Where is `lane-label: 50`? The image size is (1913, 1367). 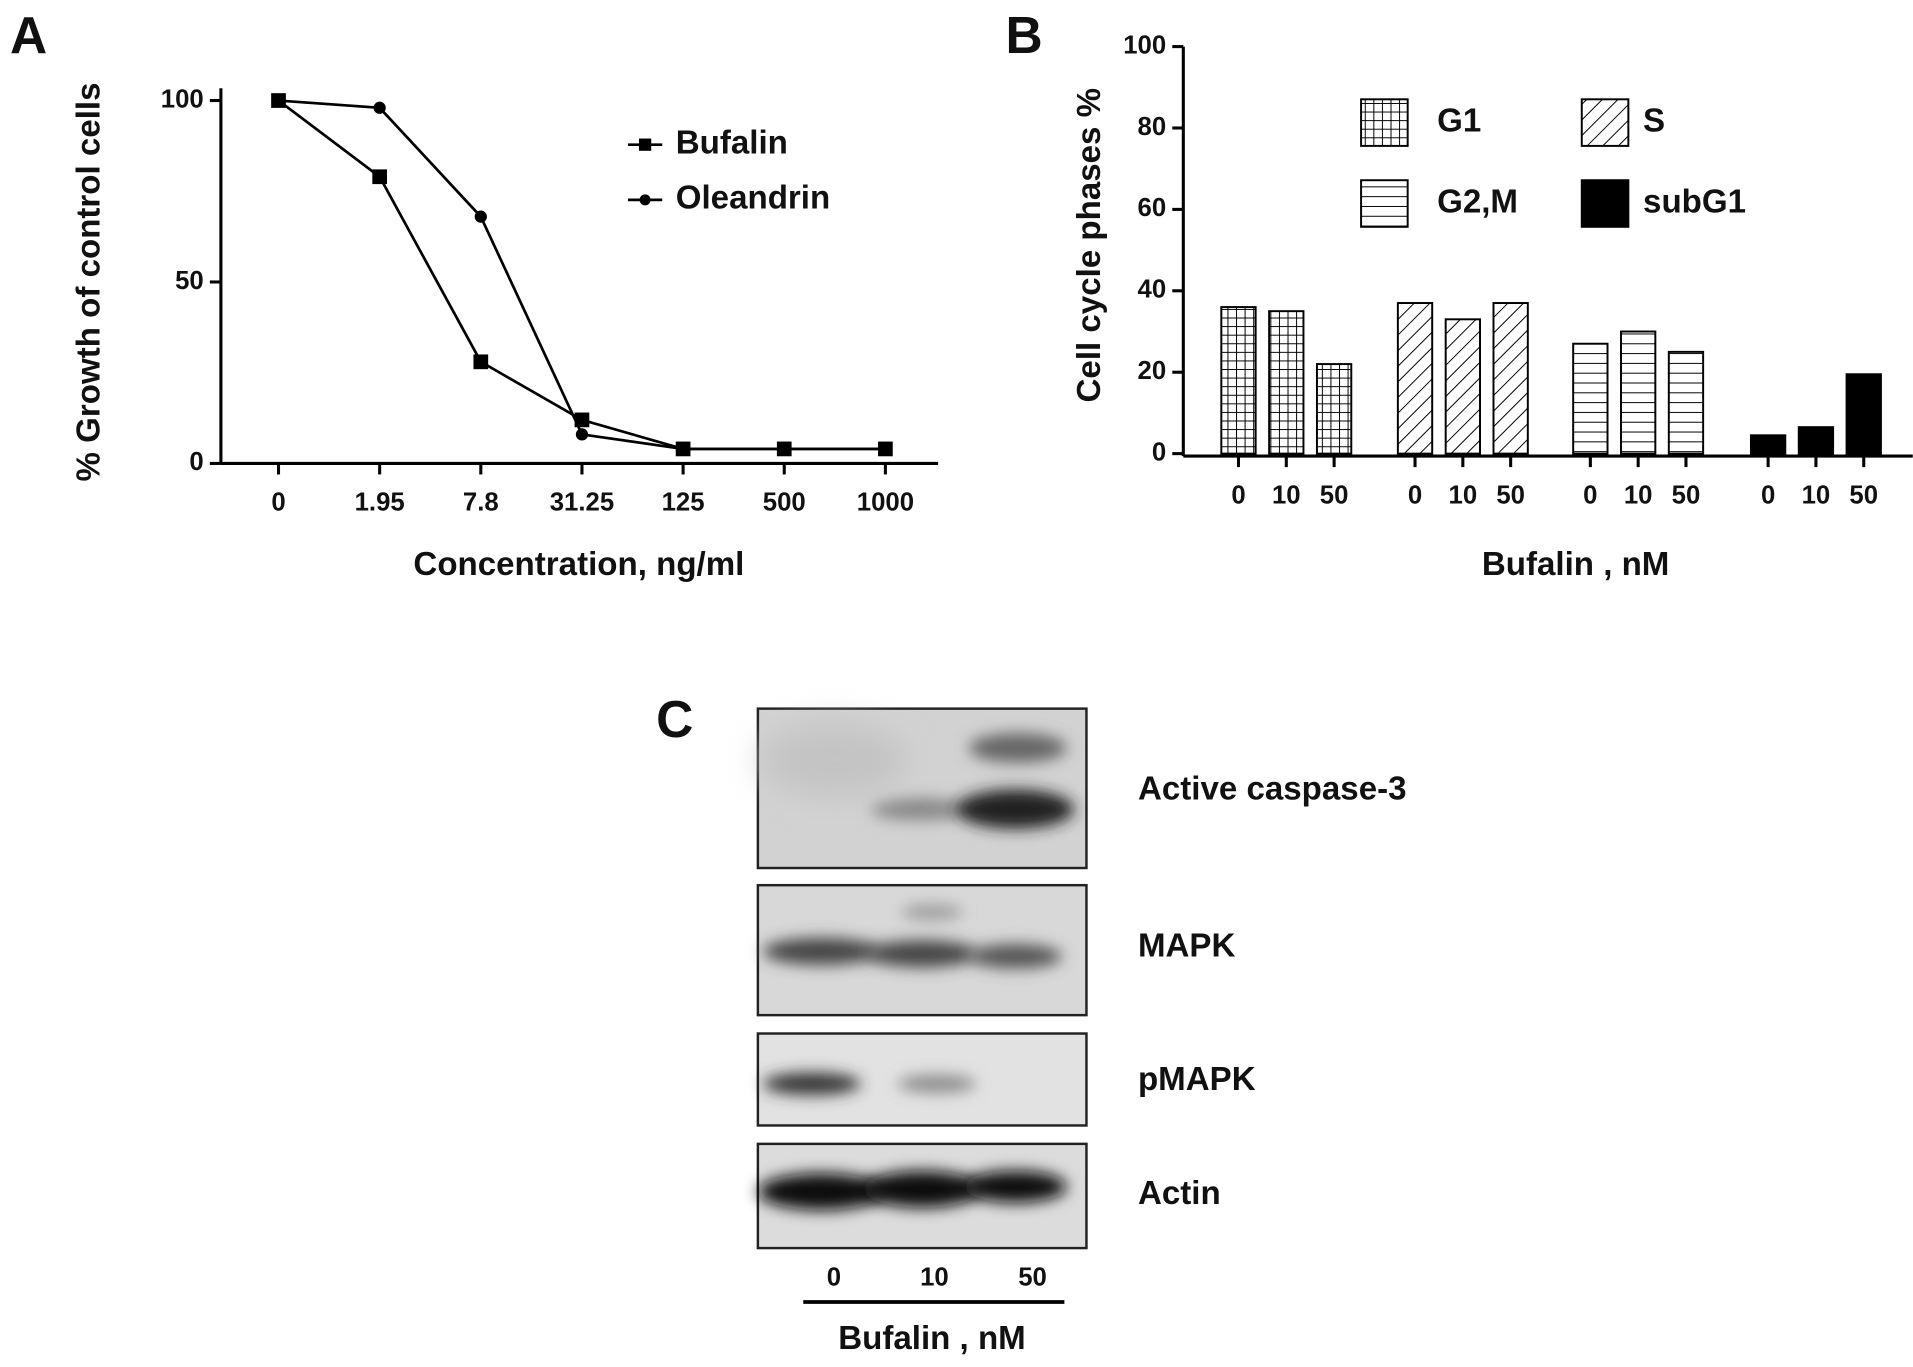
lane-label: 50 is located at coordinates (1032, 1278).